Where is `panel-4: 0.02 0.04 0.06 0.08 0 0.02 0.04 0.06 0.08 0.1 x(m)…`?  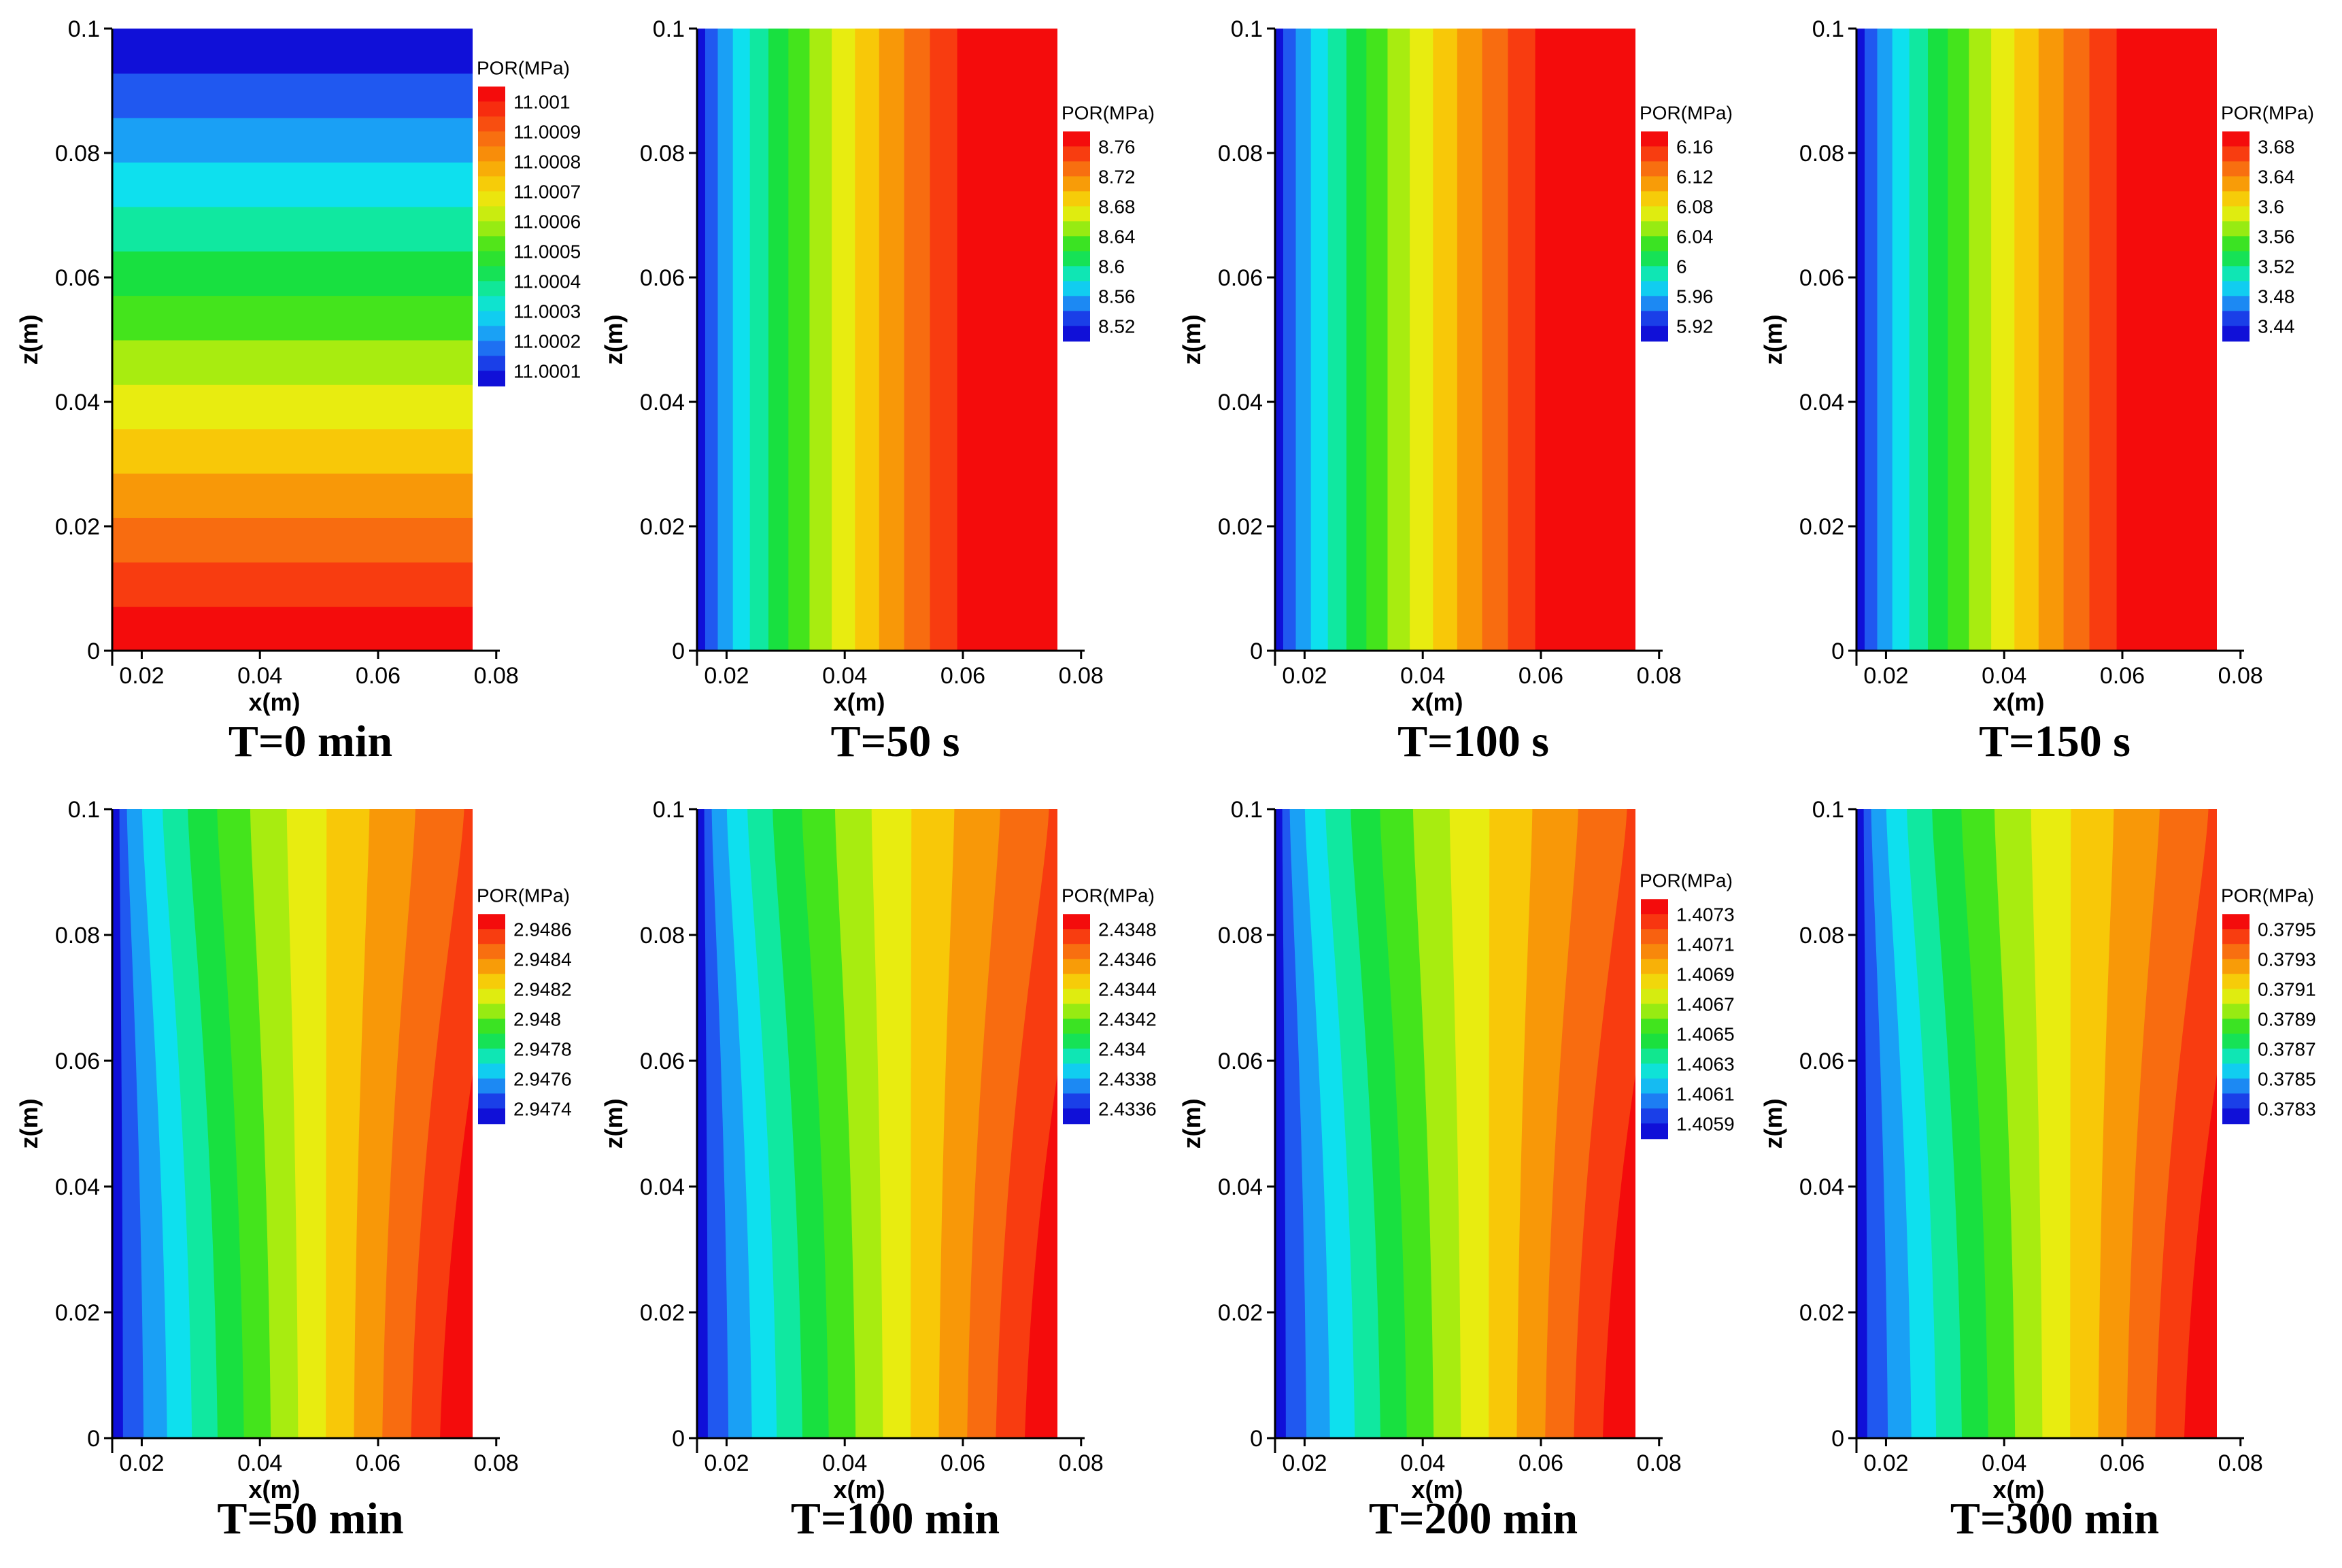 panel-4: 0.02 0.04 0.06 0.08 0 0.02 0.04 0.06 0.08 0.1 x(m)… is located at coordinates (2036, 391).